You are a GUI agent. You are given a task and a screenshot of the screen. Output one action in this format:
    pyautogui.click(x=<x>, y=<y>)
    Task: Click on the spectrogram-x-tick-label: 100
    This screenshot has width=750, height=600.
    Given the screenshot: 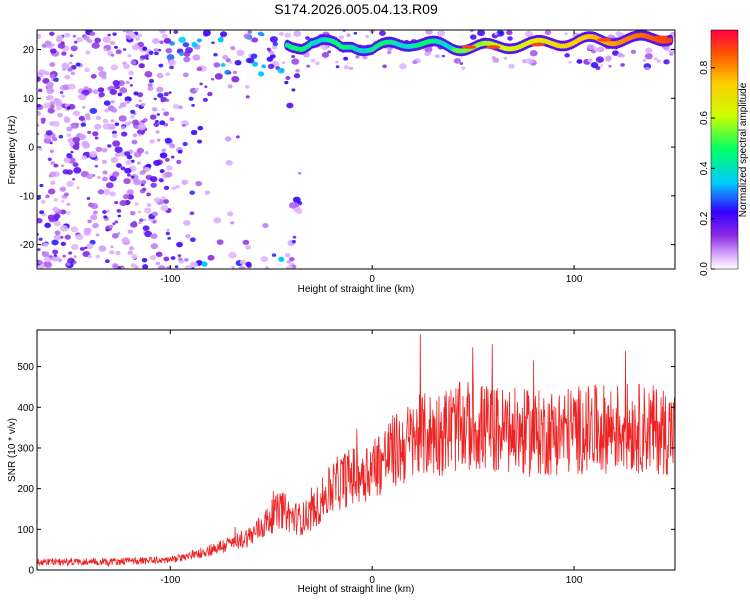 What is the action you would take?
    pyautogui.click(x=574, y=279)
    